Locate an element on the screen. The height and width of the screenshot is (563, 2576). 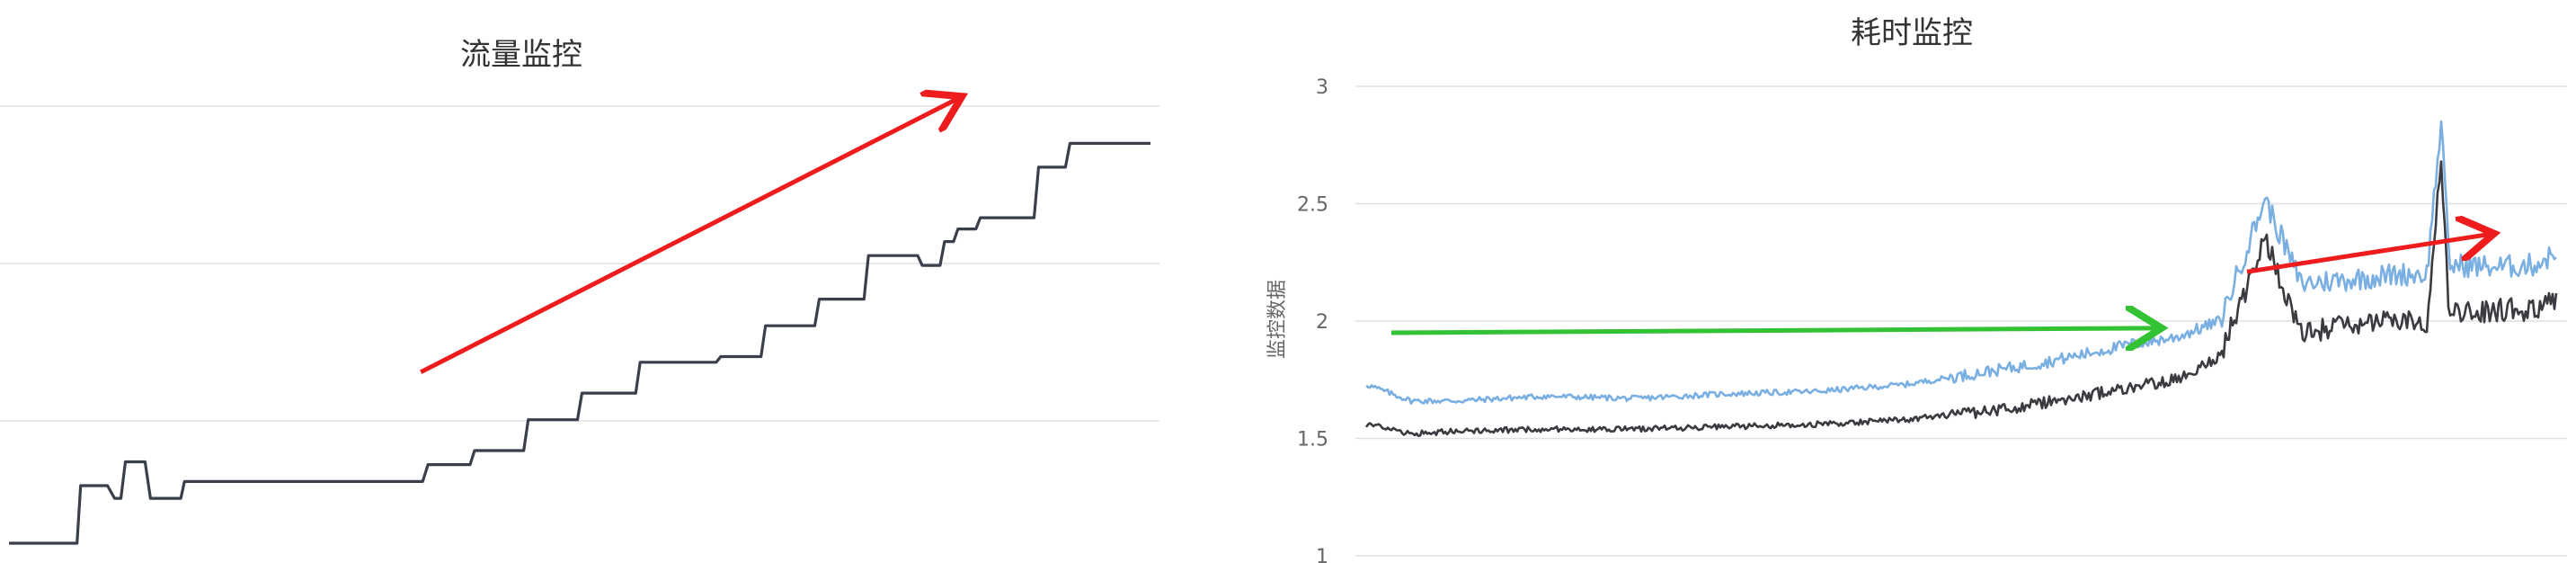
y-tick-label: 1 is located at coordinates (1322, 554).